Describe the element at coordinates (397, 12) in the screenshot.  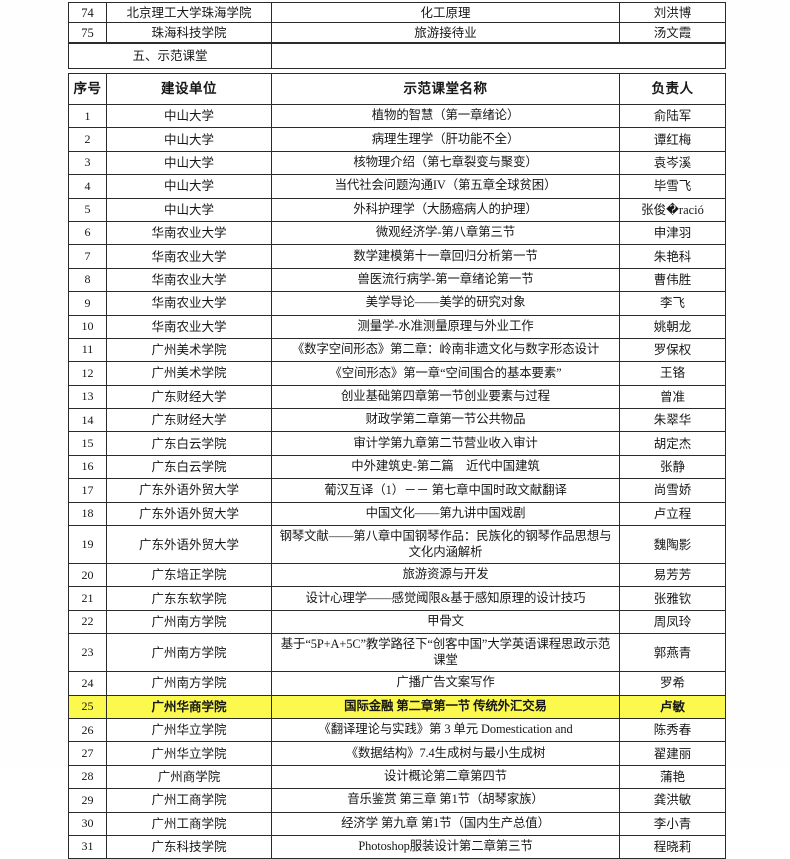
I see `table-row: 74 北京理工大学珠海学院 化工原理 刘洪博` at that location.